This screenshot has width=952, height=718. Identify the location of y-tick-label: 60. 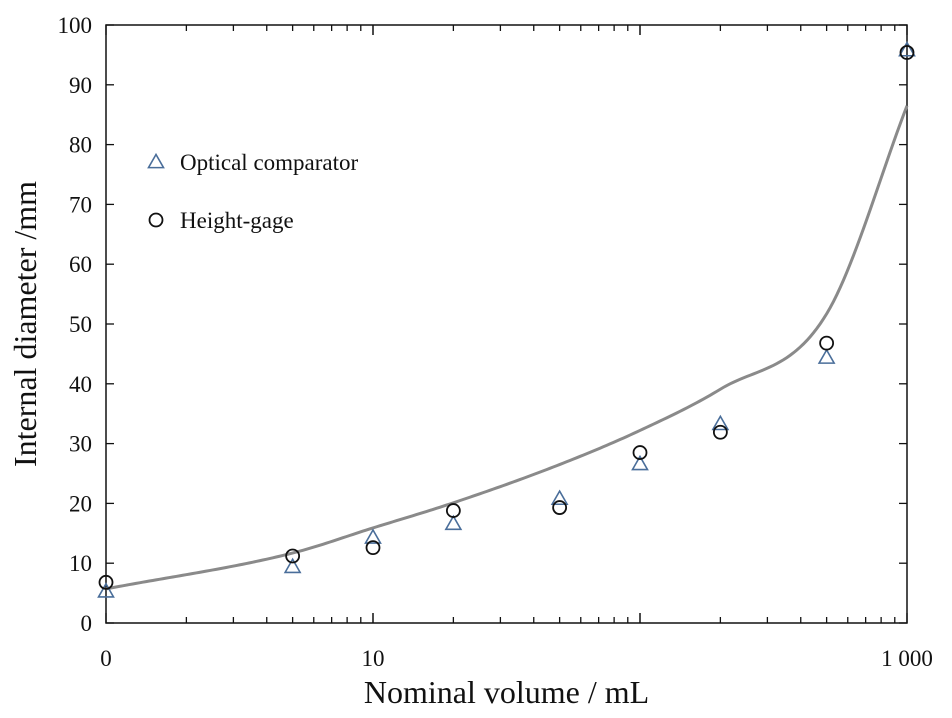
(80, 264).